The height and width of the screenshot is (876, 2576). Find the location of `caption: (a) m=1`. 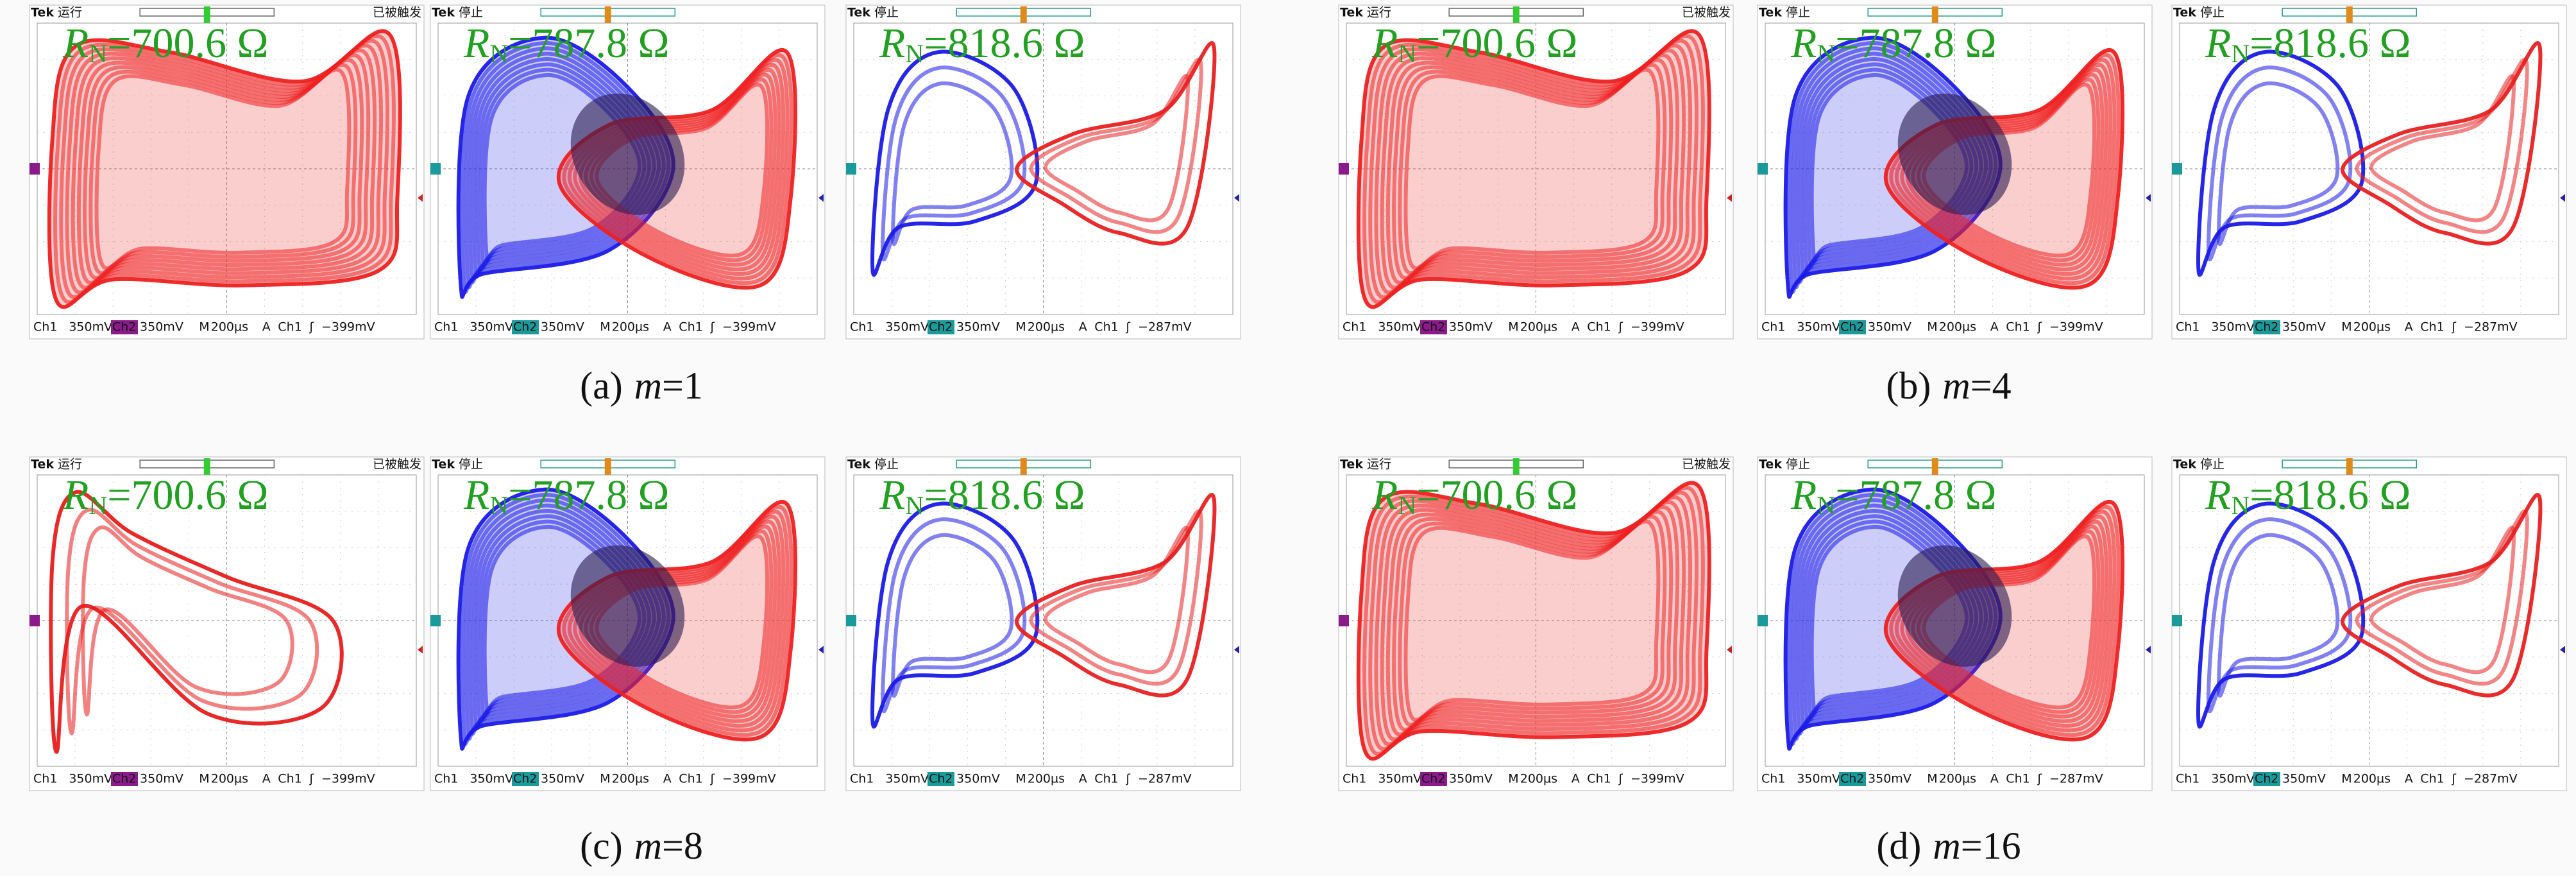

caption: (a) m=1 is located at coordinates (641, 386).